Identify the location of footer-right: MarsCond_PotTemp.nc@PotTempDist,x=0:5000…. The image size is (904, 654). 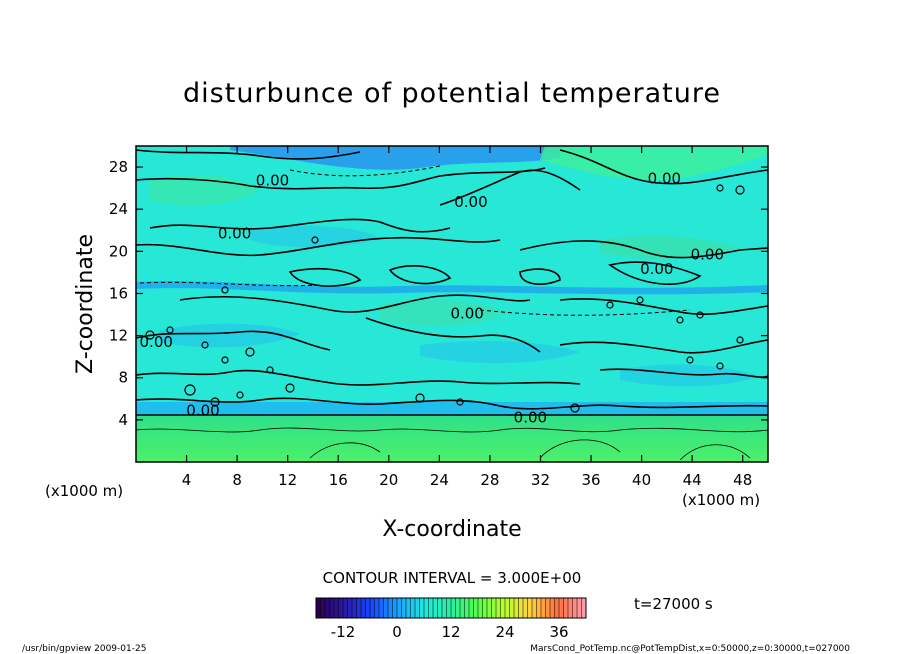
(690, 649).